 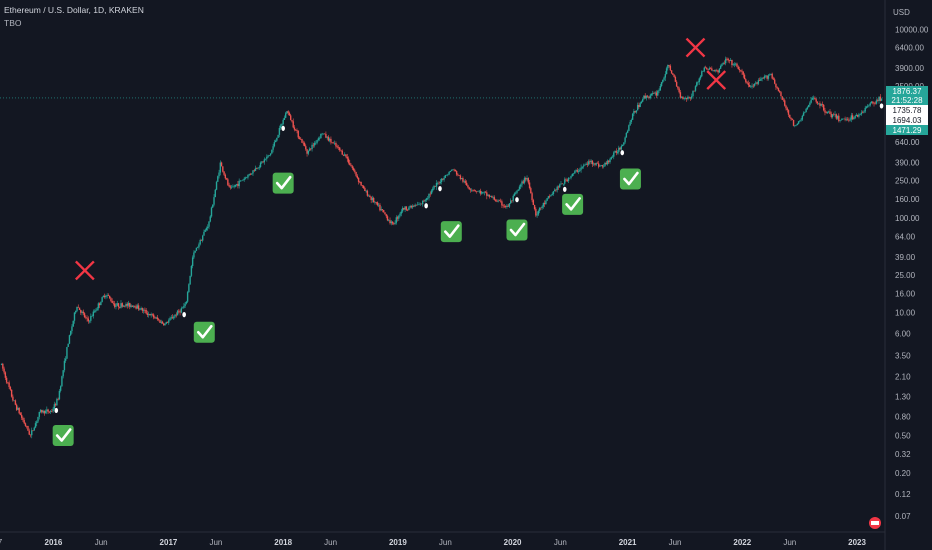 I want to click on x-tick-label: 2022, so click(x=742, y=542).